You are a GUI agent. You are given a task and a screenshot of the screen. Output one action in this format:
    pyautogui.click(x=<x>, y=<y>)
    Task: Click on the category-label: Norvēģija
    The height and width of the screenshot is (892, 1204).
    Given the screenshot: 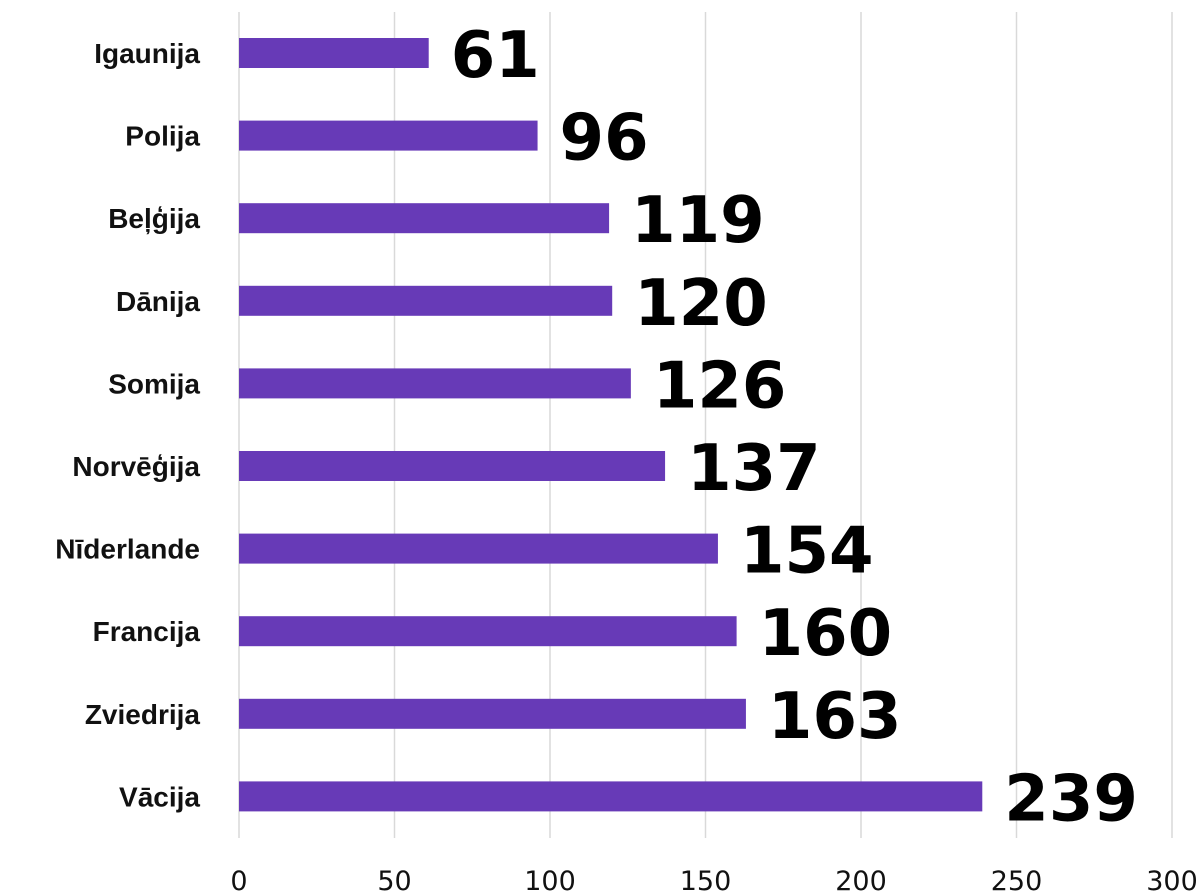 What is the action you would take?
    pyautogui.click(x=136, y=466)
    